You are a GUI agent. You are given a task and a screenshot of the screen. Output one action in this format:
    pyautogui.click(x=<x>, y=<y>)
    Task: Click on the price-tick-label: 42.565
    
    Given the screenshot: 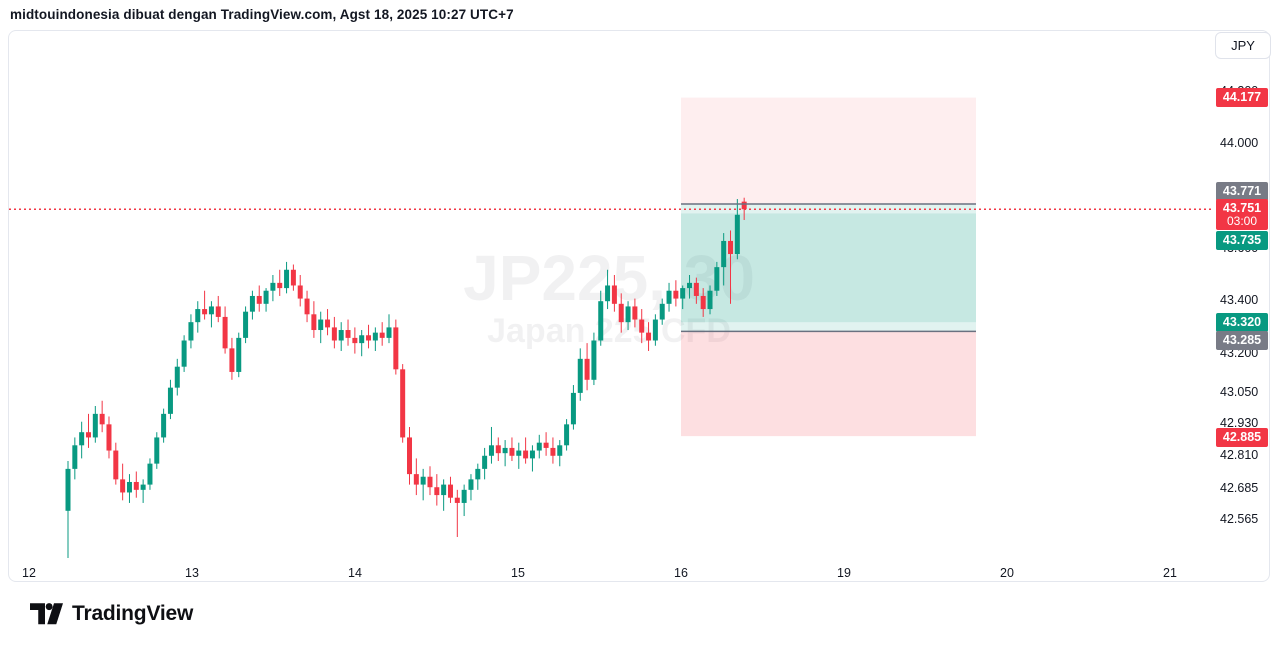 What is the action you would take?
    pyautogui.click(x=1239, y=518)
    